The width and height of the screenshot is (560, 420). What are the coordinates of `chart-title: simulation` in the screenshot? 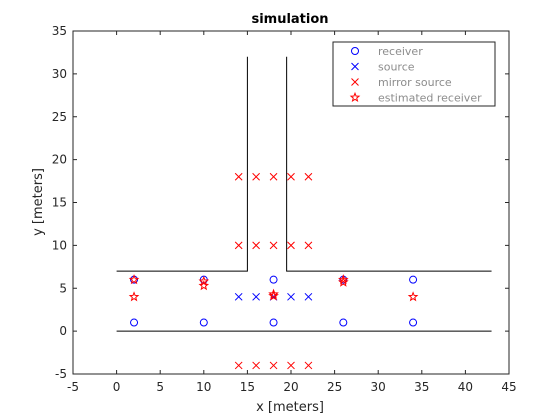 It's located at (289, 19).